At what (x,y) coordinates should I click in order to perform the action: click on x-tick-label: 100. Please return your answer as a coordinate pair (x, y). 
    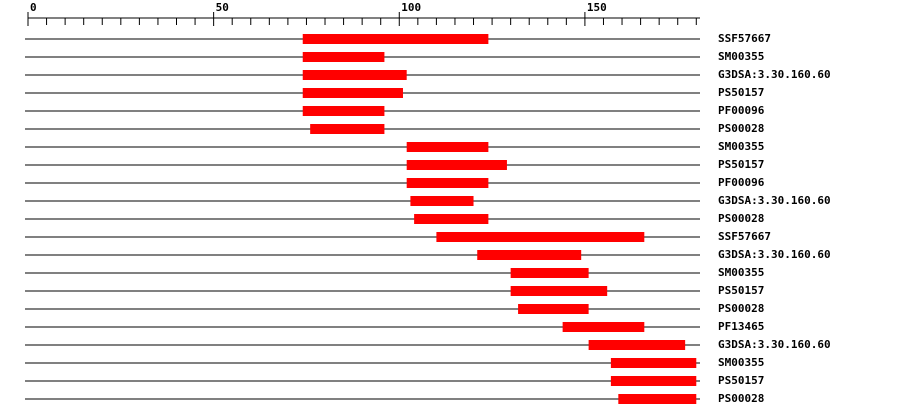
    Looking at the image, I should click on (411, 7).